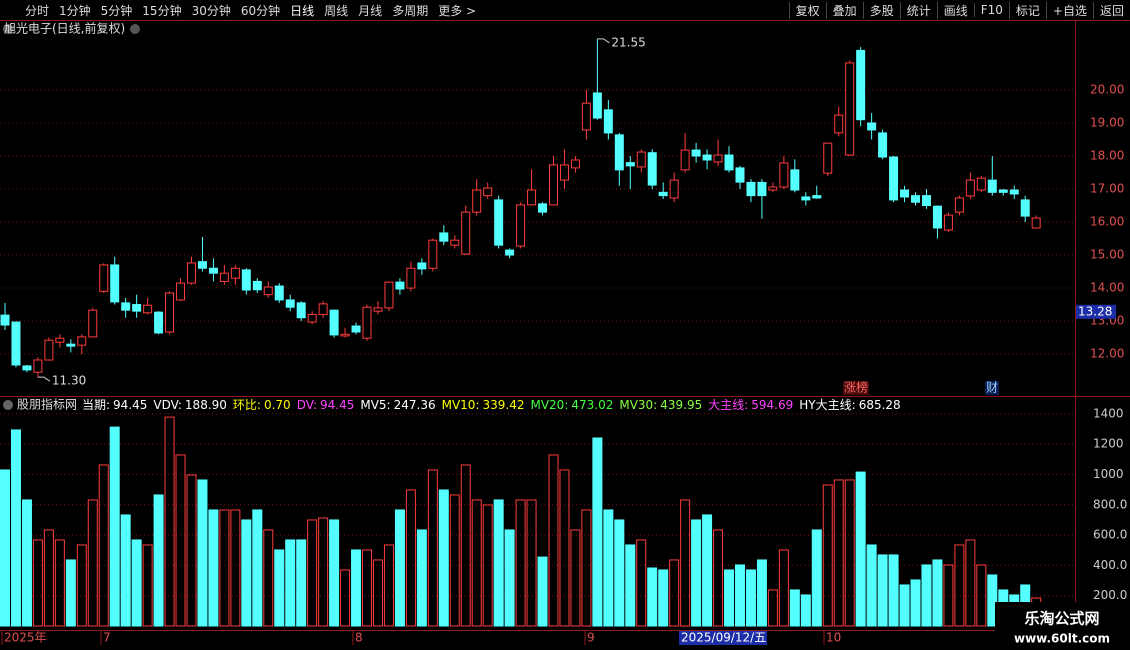  Describe the element at coordinates (1027, 10) in the screenshot. I see `toolbar-button: 标记` at that location.